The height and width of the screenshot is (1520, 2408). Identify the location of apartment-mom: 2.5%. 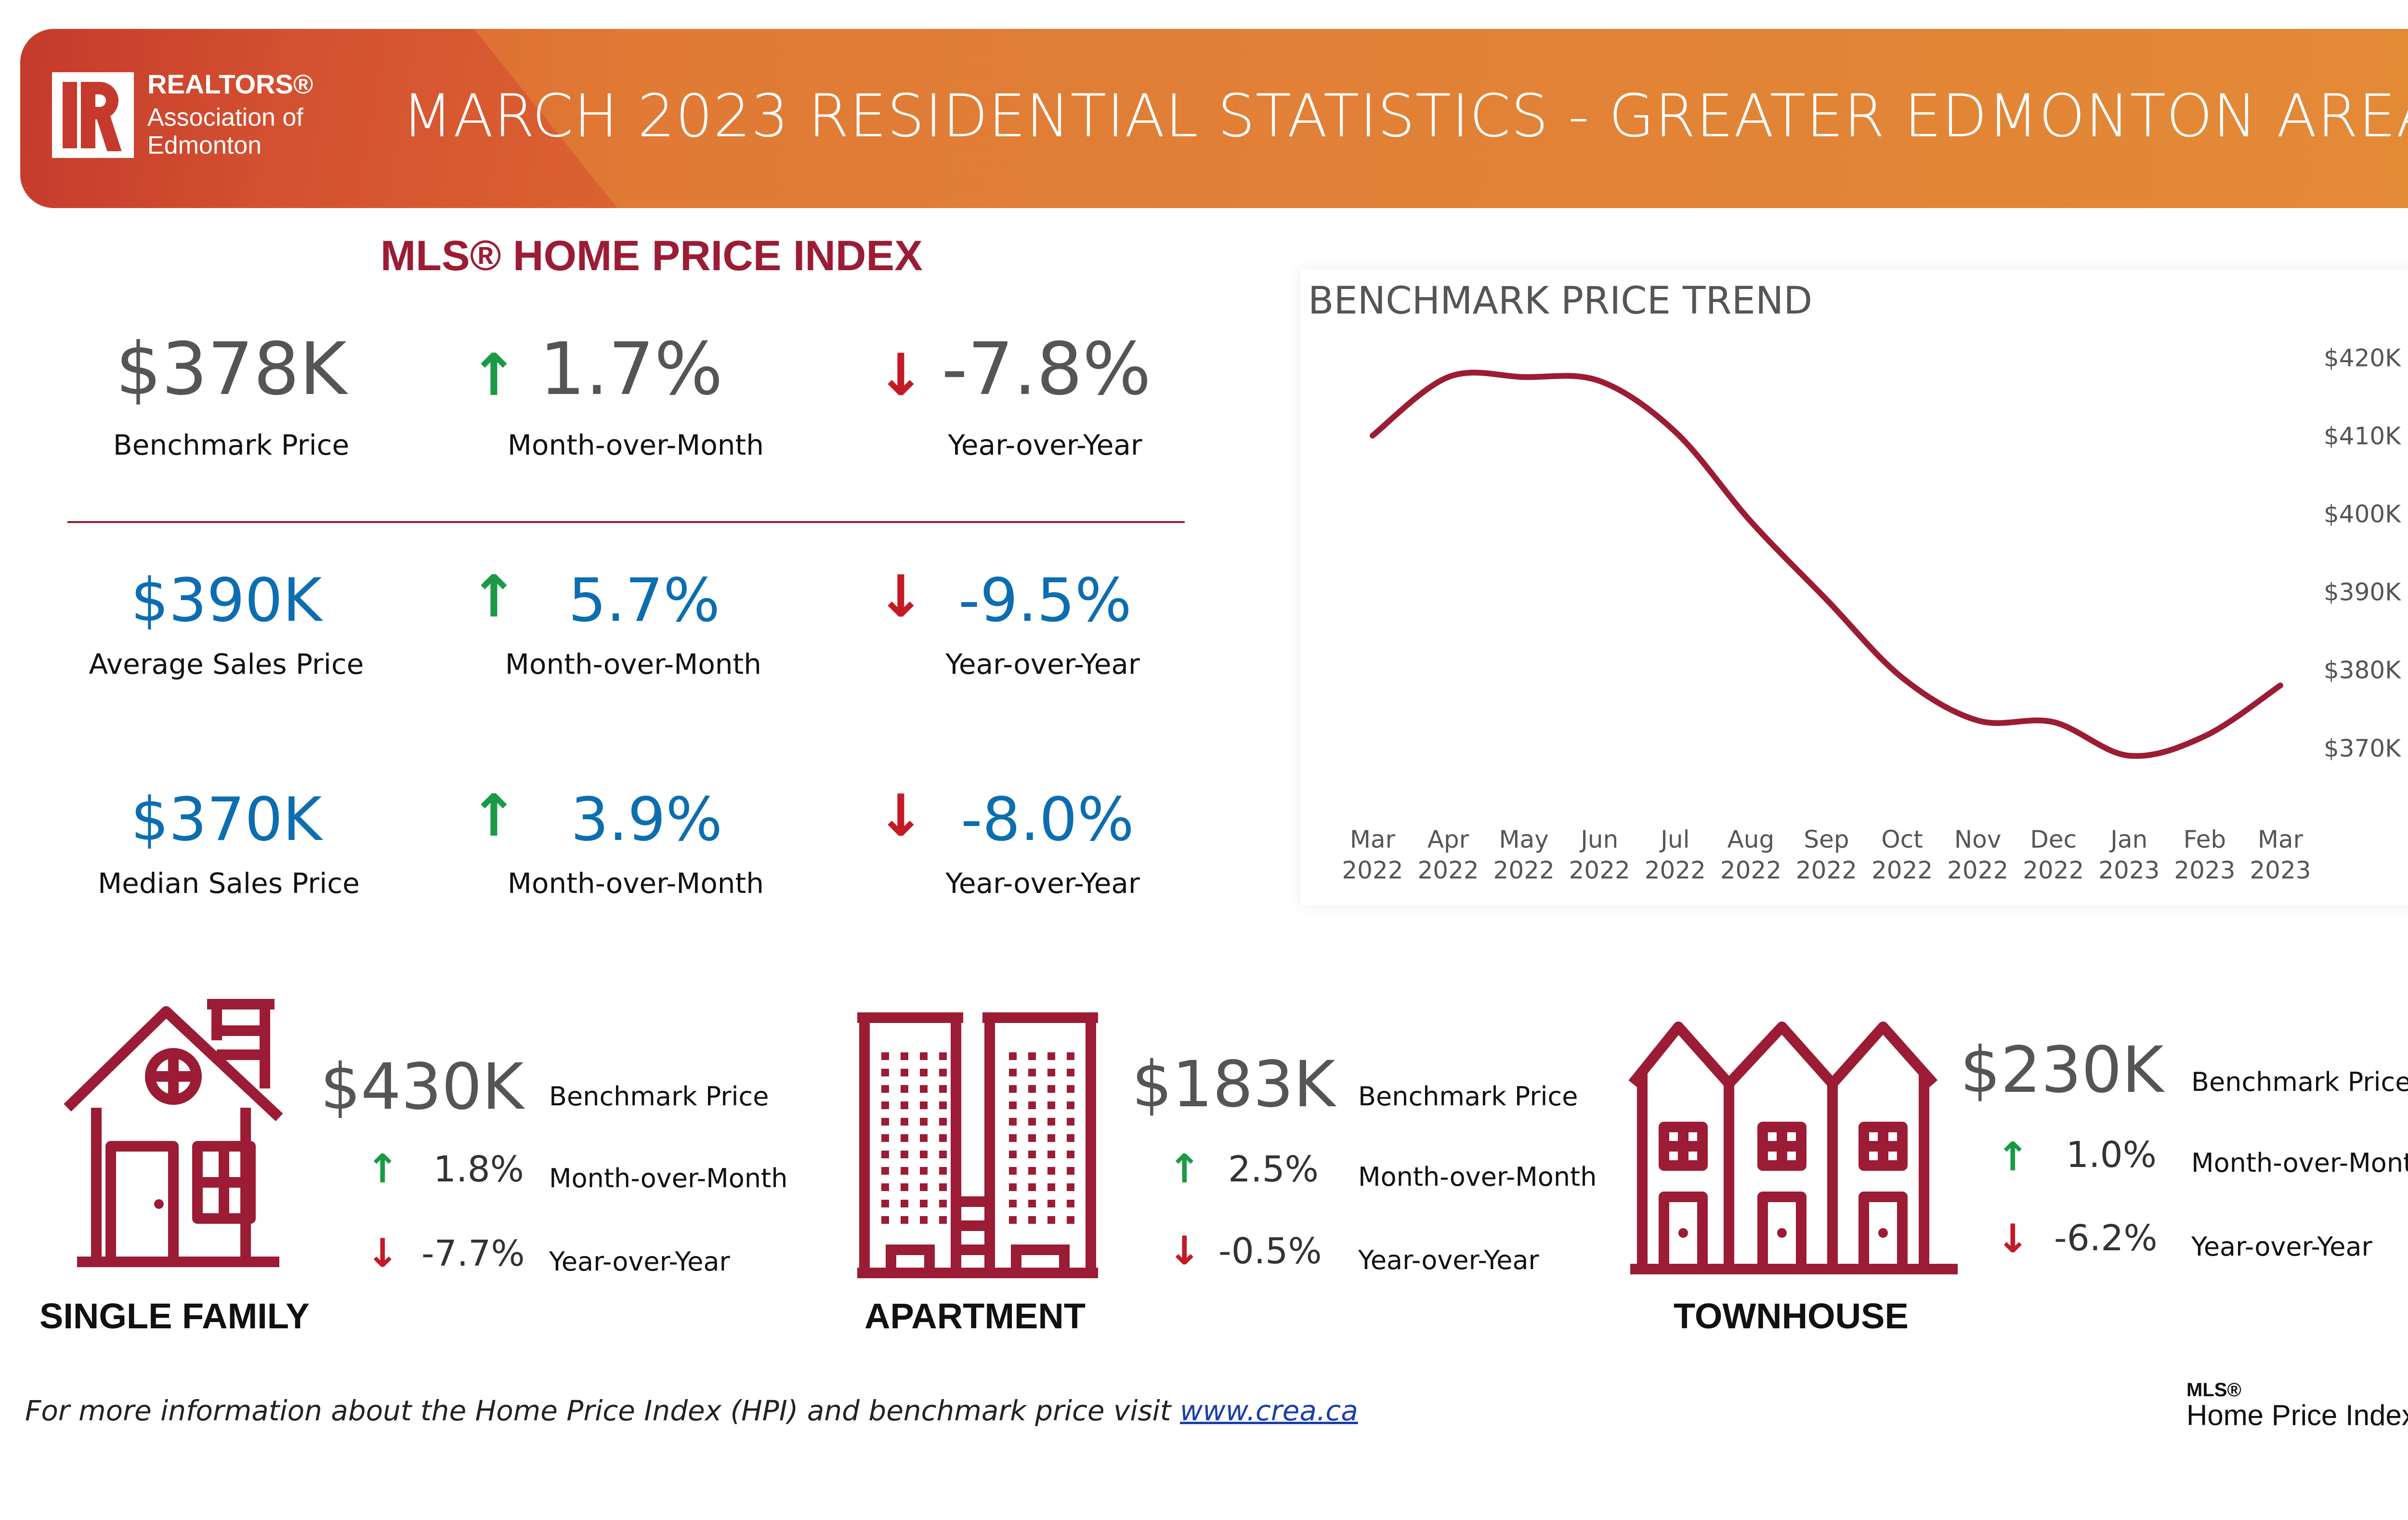
(1273, 1169).